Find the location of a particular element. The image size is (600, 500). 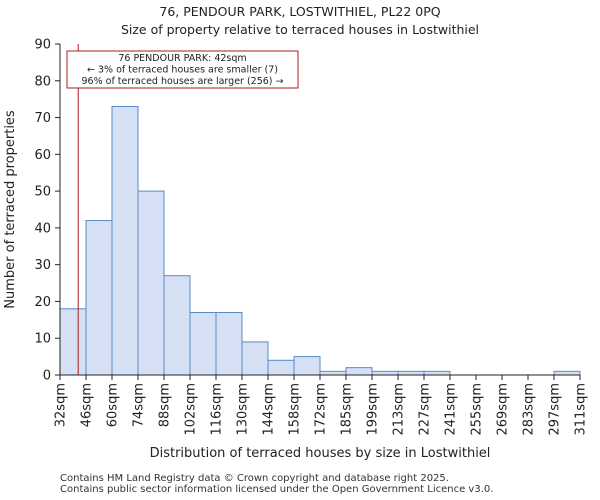

x-tick-label: 185sqm is located at coordinates (347, 409).